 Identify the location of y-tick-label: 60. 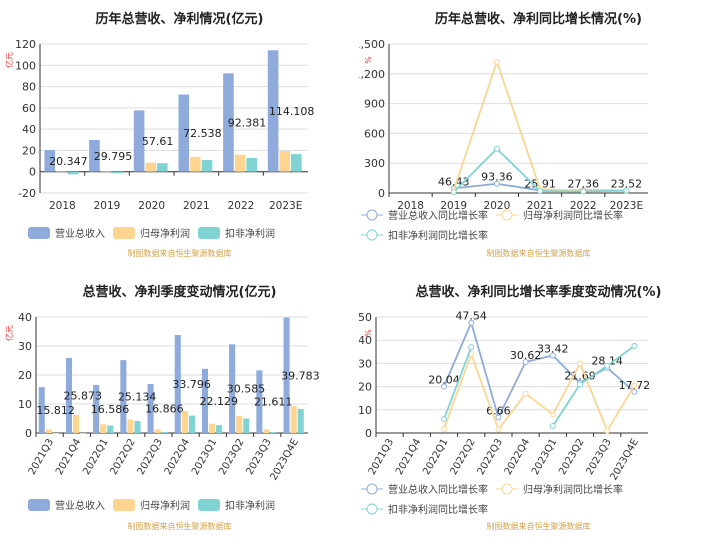
(29, 108).